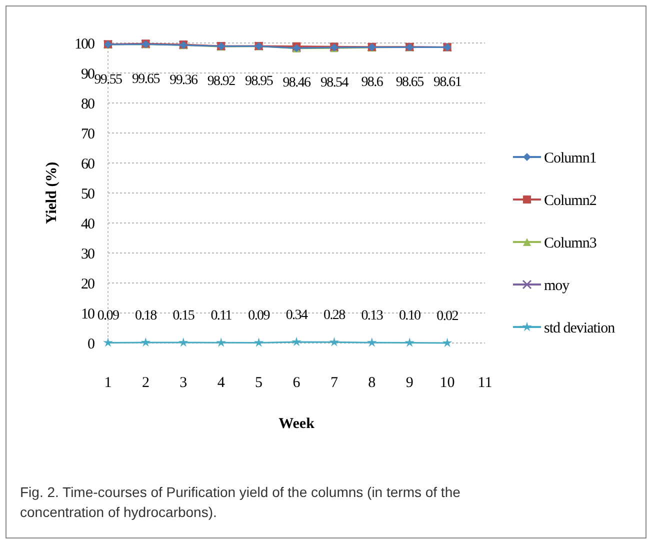 The image size is (652, 544). Describe the element at coordinates (372, 383) in the screenshot. I see `x-tick-label: 8` at that location.